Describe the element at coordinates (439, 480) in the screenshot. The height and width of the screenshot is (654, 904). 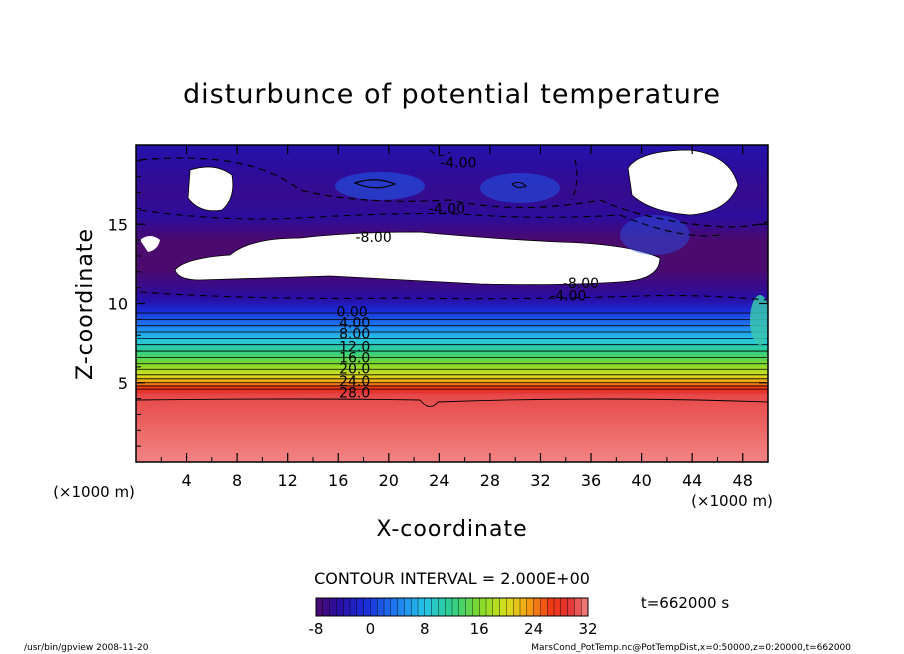
I see `x-tick-label-5: 24` at that location.